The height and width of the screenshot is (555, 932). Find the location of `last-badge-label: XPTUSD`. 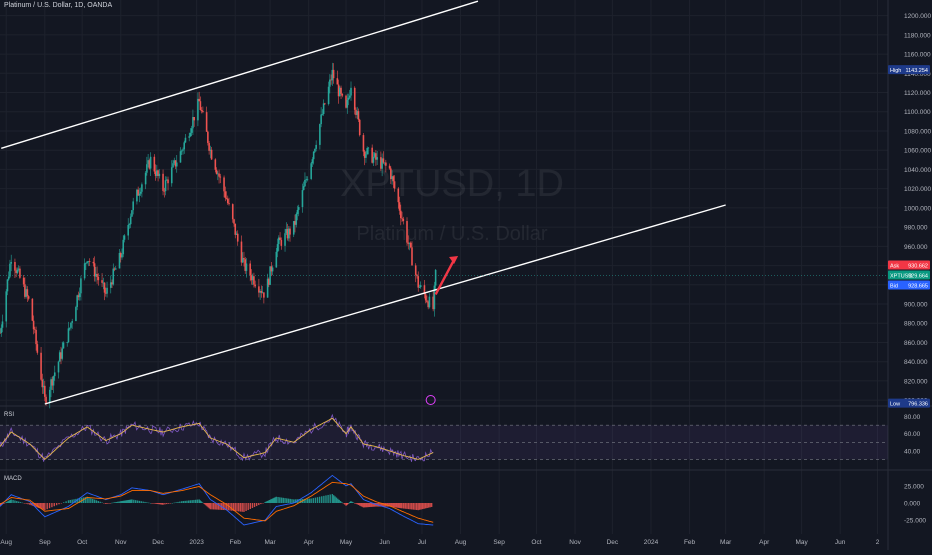

last-badge-label: XPTUSD is located at coordinates (901, 277).